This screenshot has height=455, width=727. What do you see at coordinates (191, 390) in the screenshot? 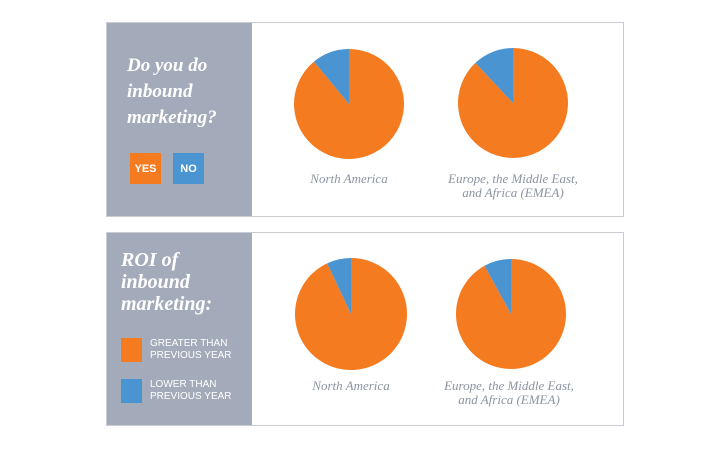
I see `legend-label-lower: LOWER THAN PREVIOUS YEAR` at bounding box center [191, 390].